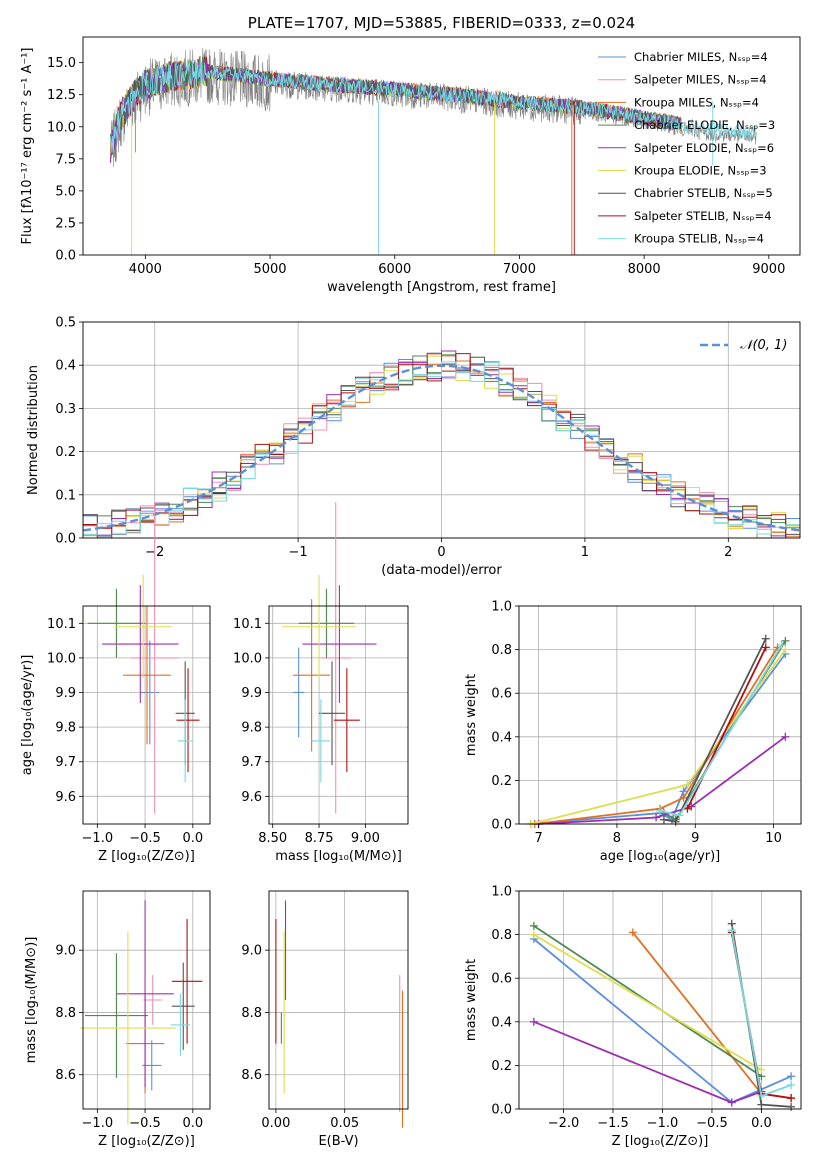  Describe the element at coordinates (704, 125) in the screenshot. I see `legend-entry: Chabrier ELODIE, Nₛₛₚ=3` at that location.